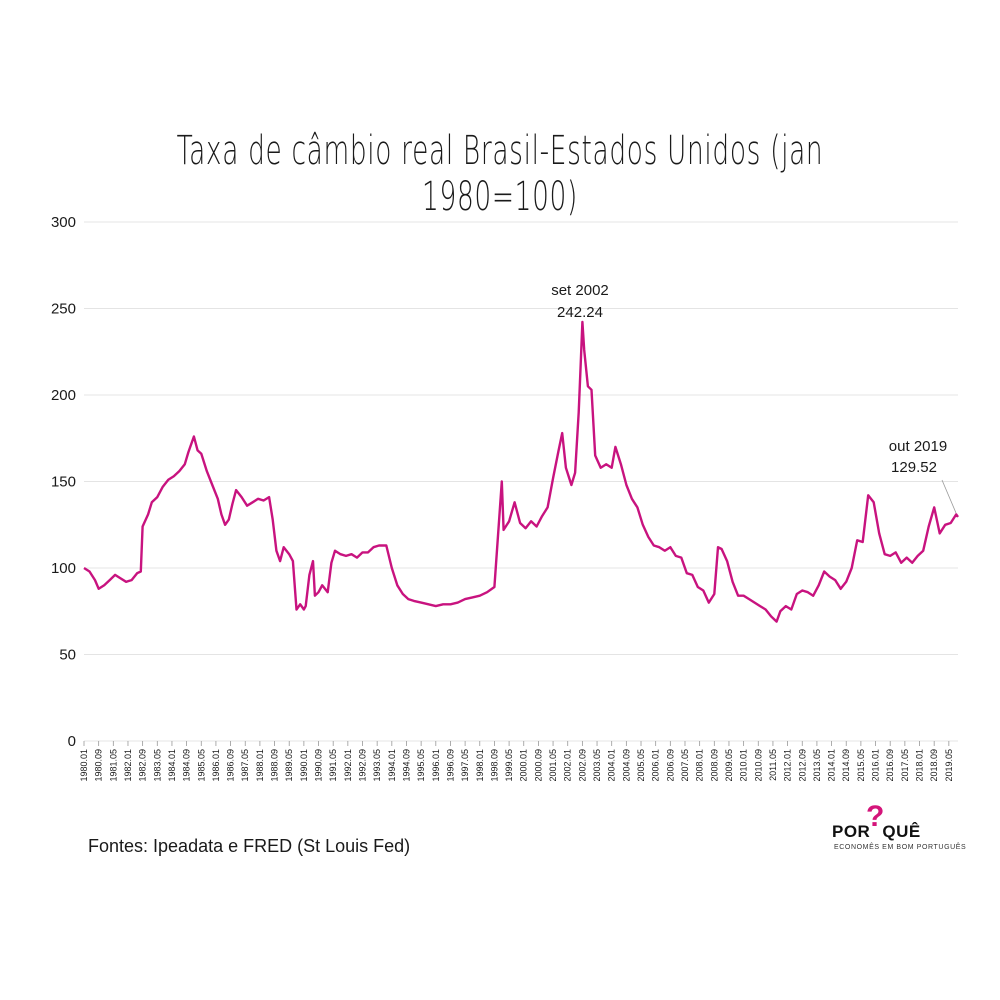  What do you see at coordinates (914, 467) in the screenshot?
I see `annotation-last-value: 129.52` at bounding box center [914, 467].